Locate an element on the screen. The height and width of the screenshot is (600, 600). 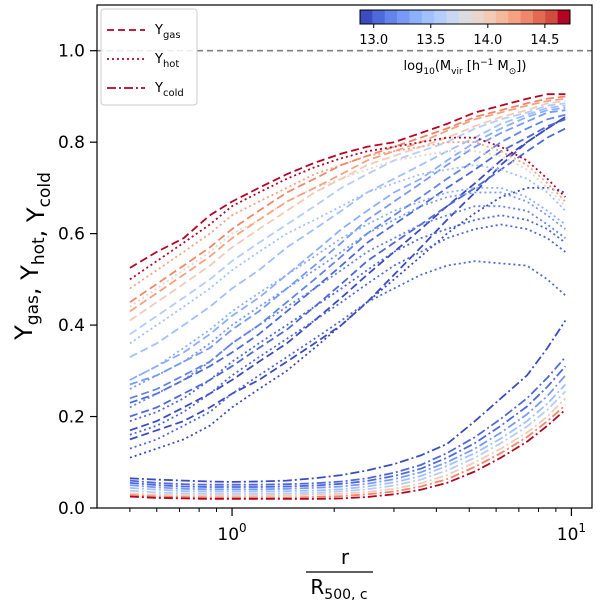
y-tick-label: 0.0 is located at coordinates (71, 509).